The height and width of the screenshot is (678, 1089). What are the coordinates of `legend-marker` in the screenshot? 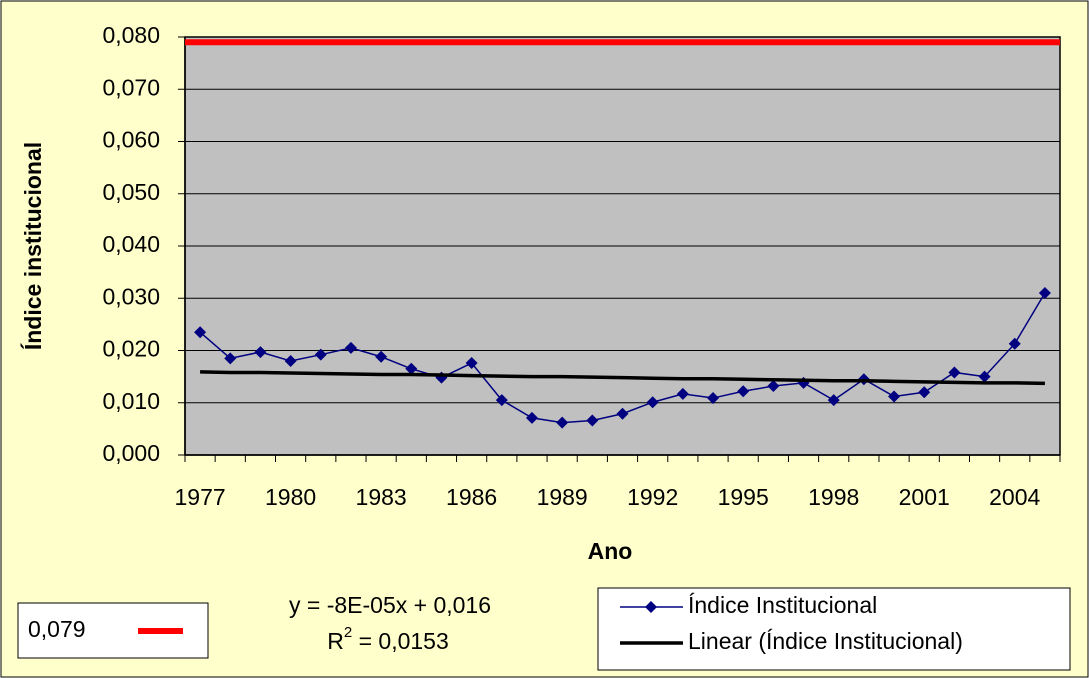 It's located at (651, 607).